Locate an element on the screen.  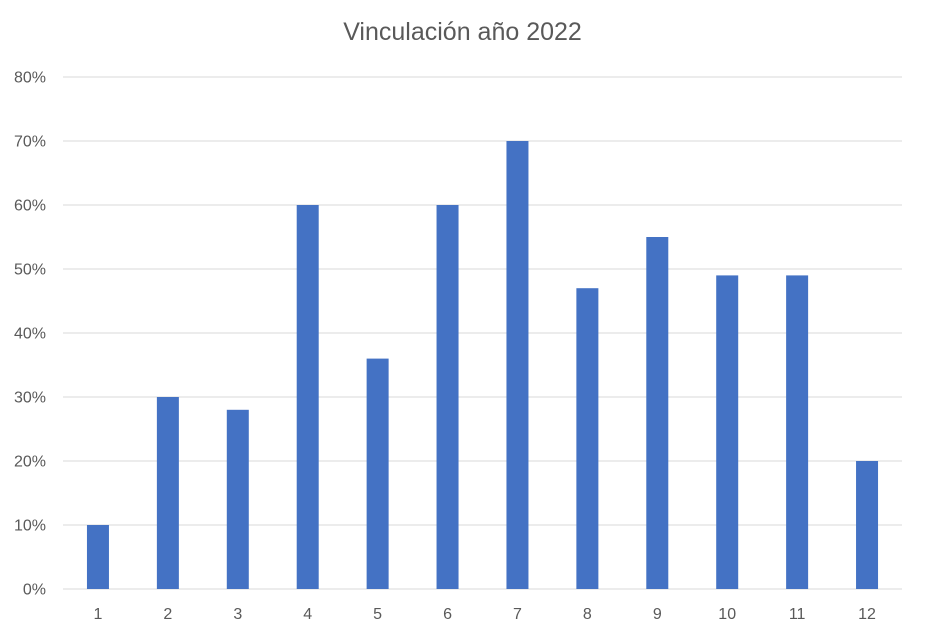
chart-title: Vinculación año 2022 is located at coordinates (462, 32).